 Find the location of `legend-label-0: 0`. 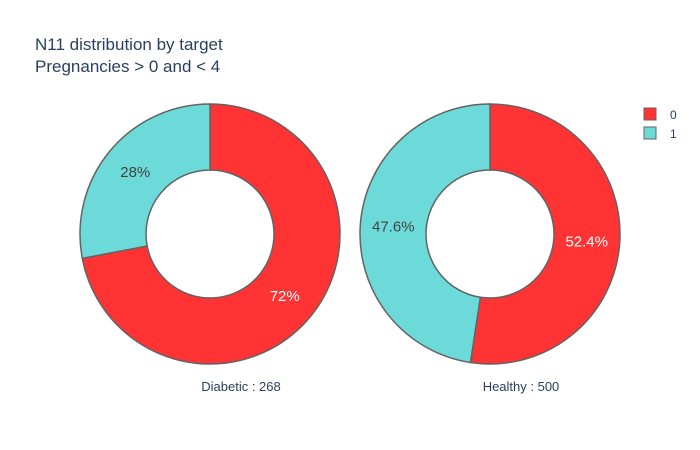

legend-label-0: 0 is located at coordinates (673, 115).